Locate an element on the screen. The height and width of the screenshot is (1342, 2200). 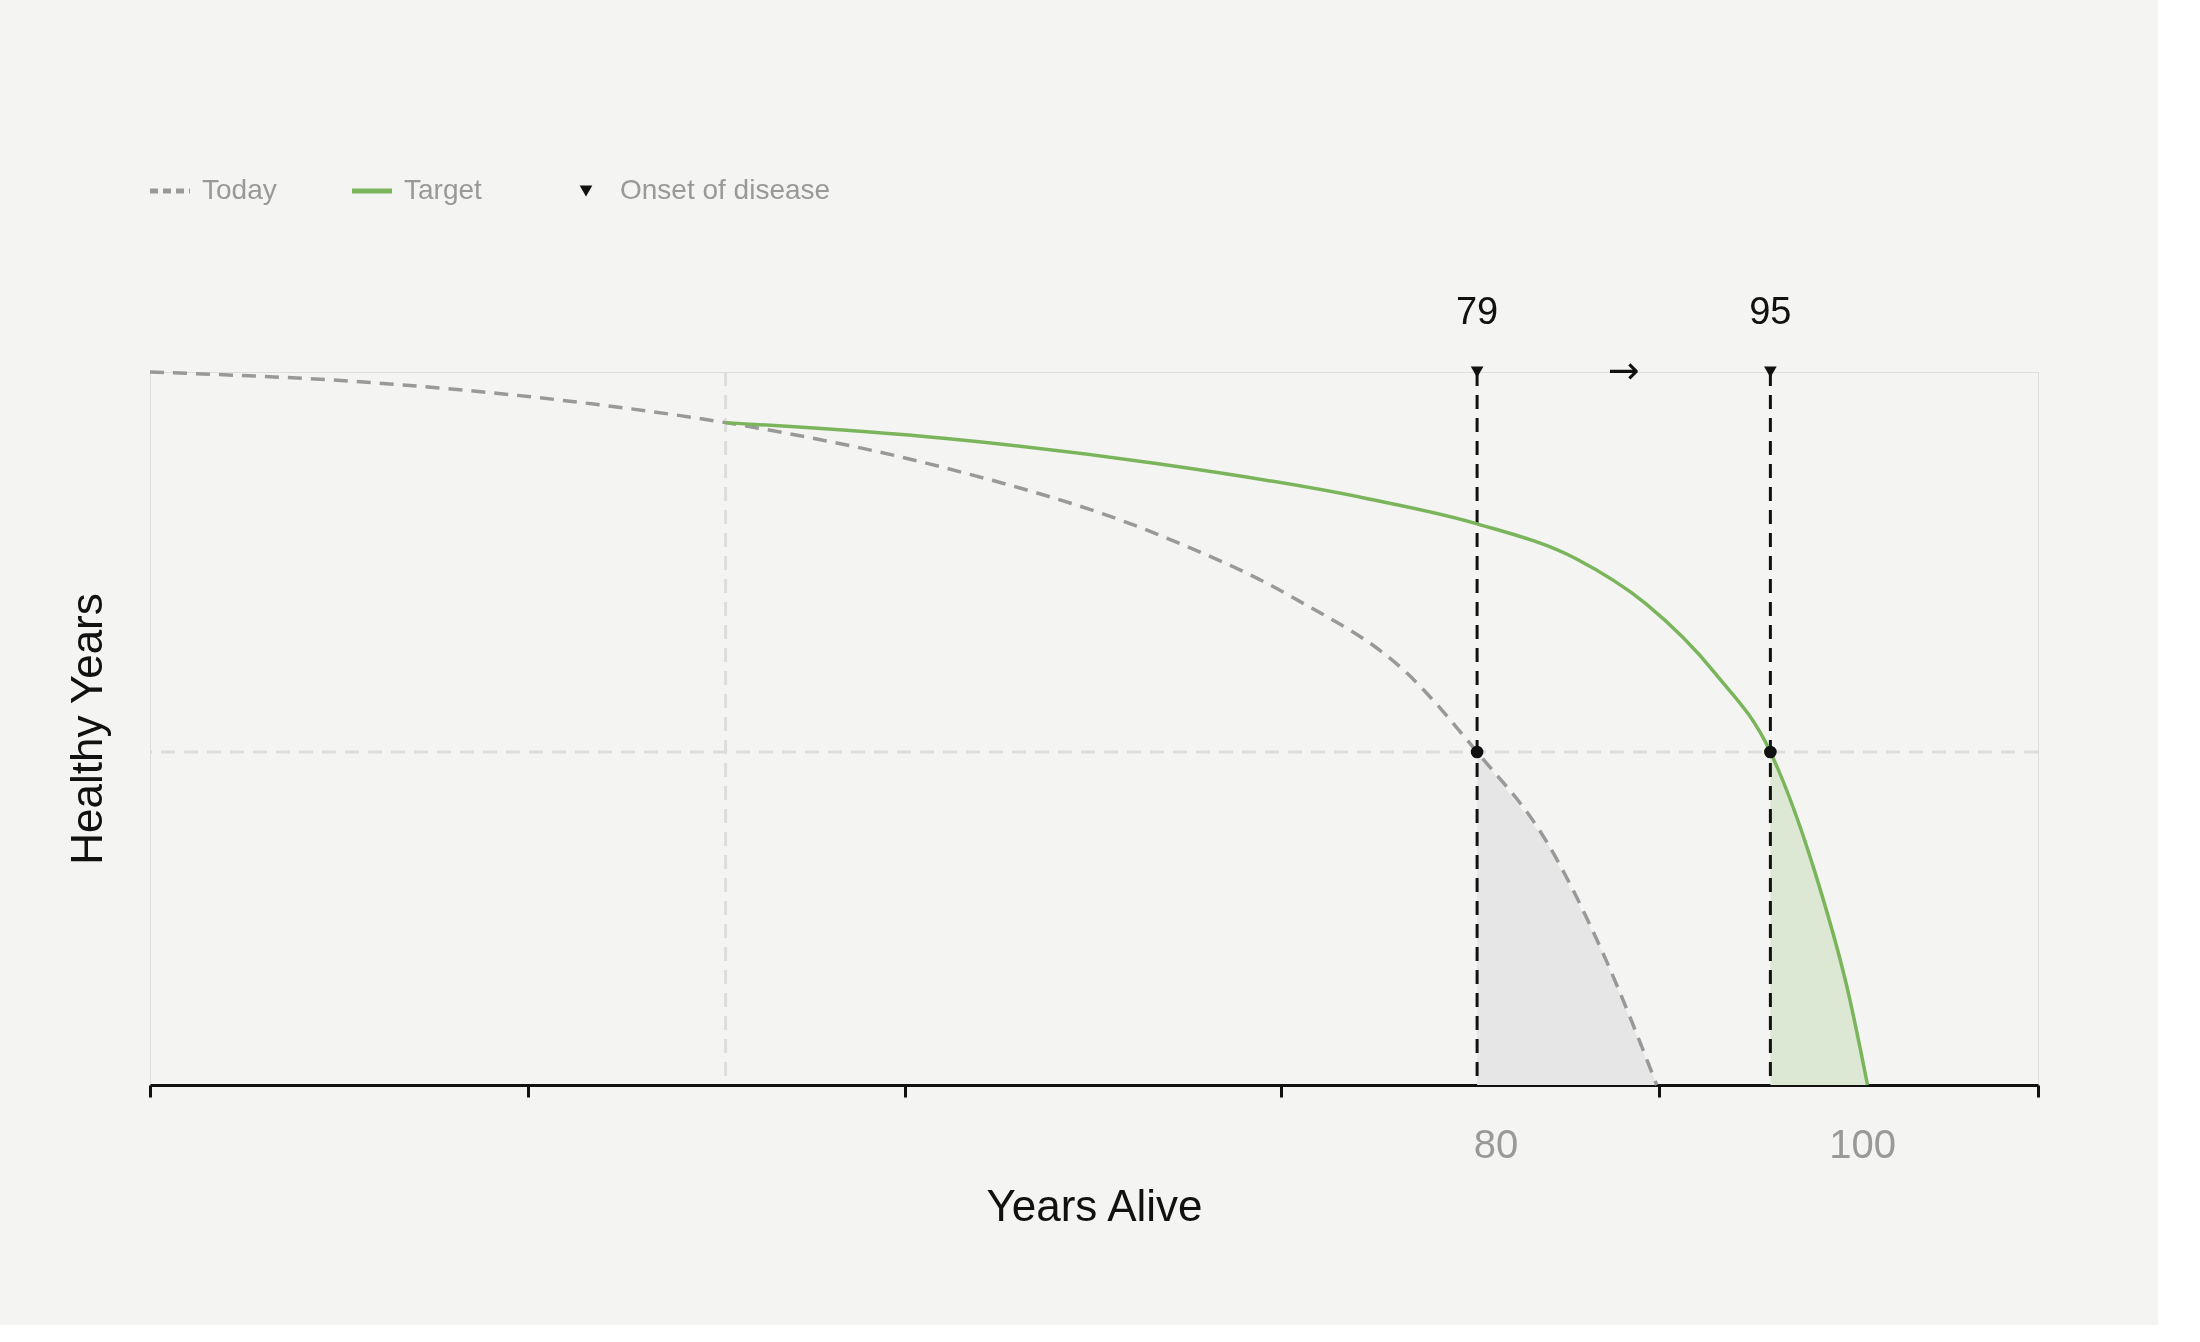
y-axis-title: Healthy Years is located at coordinates (86, 729).